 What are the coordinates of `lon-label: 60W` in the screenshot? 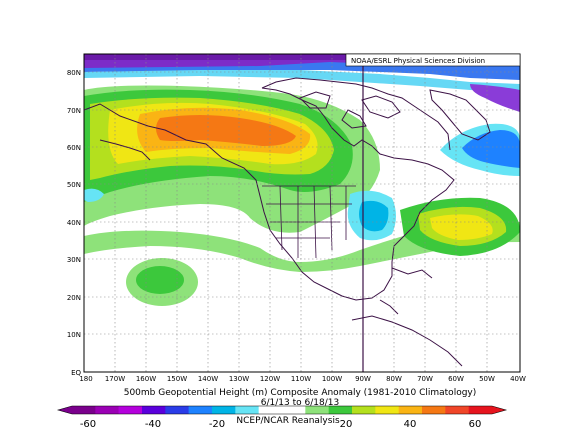 It's located at (456, 379).